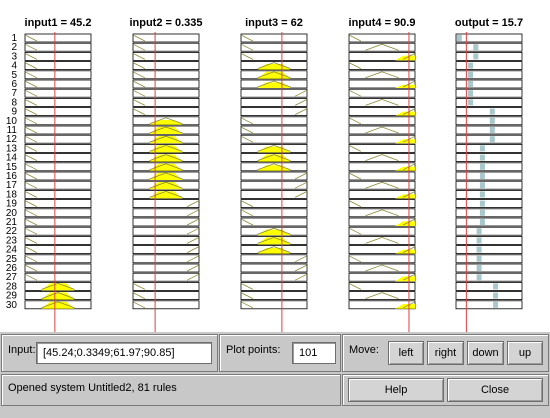 This screenshot has width=550, height=418. Describe the element at coordinates (14, 66) in the screenshot. I see `rule-label-4: 4` at that location.